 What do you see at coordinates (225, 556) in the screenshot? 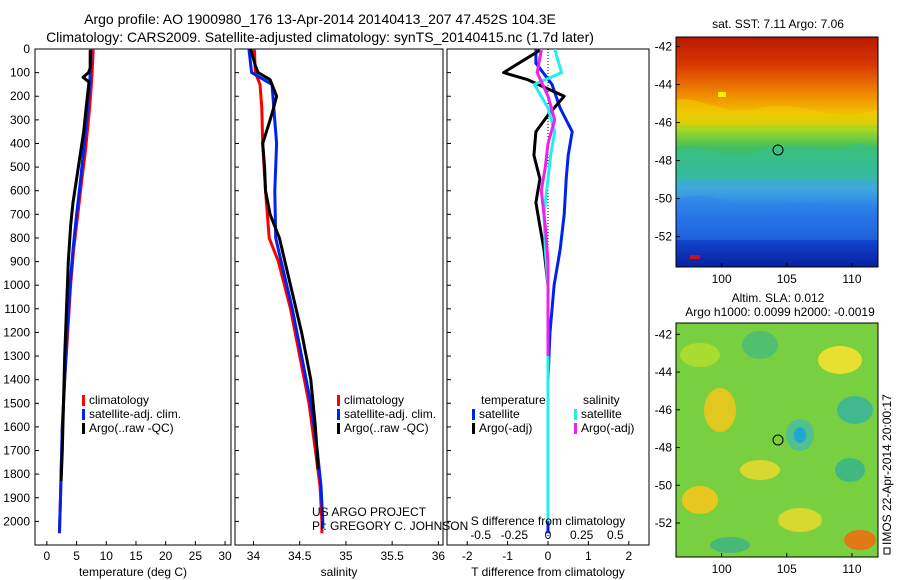
I see `x-tick-label: 30` at bounding box center [225, 556].